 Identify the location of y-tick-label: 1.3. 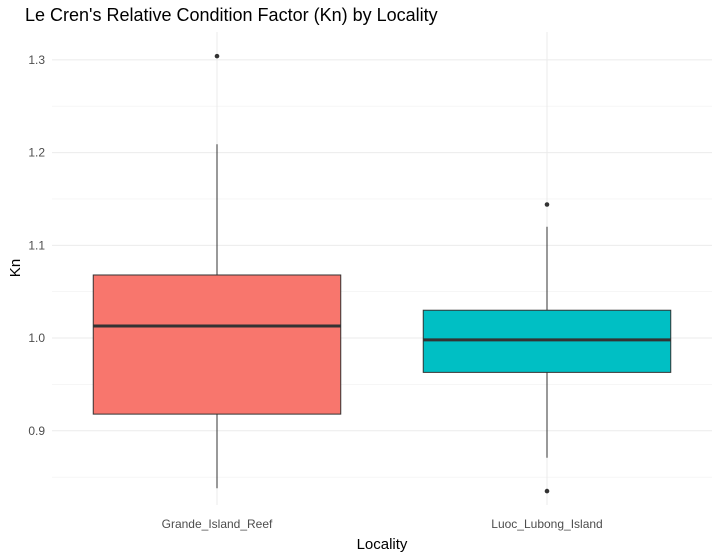
(36, 60).